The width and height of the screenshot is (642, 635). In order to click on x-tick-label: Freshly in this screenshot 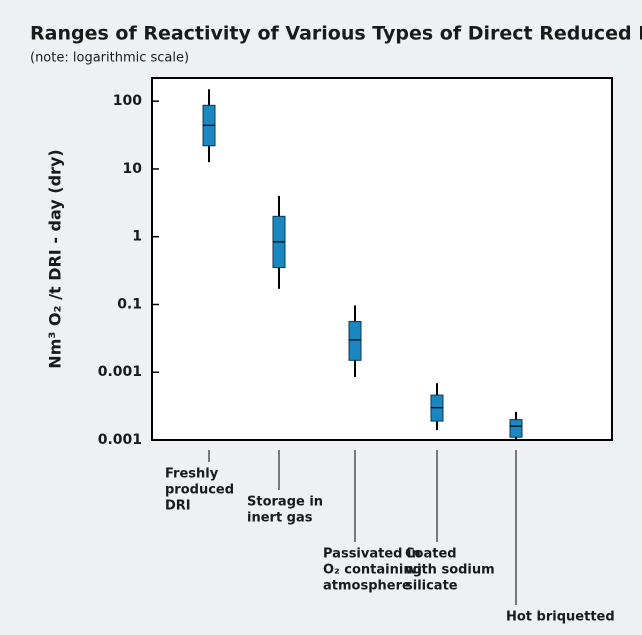, I will do `click(192, 474)`.